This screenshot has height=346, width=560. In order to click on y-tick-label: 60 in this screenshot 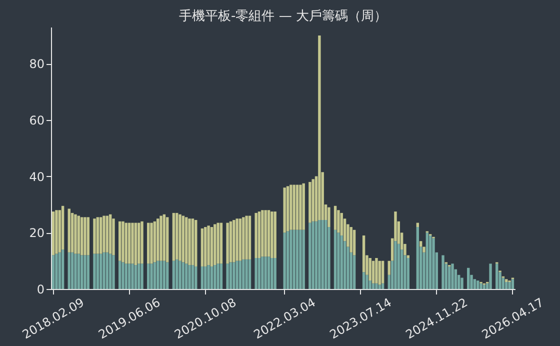, I will do `click(36, 120)`.